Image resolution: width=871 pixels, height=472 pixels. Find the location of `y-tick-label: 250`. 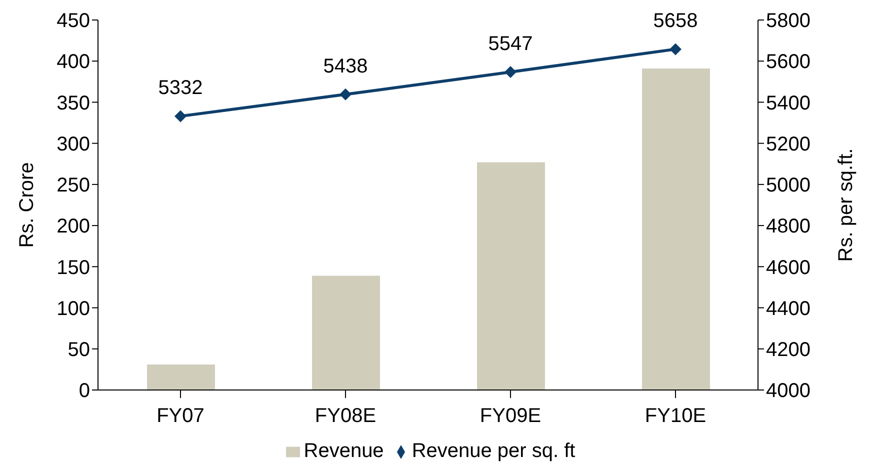

y-tick-label: 250 is located at coordinates (73, 185).